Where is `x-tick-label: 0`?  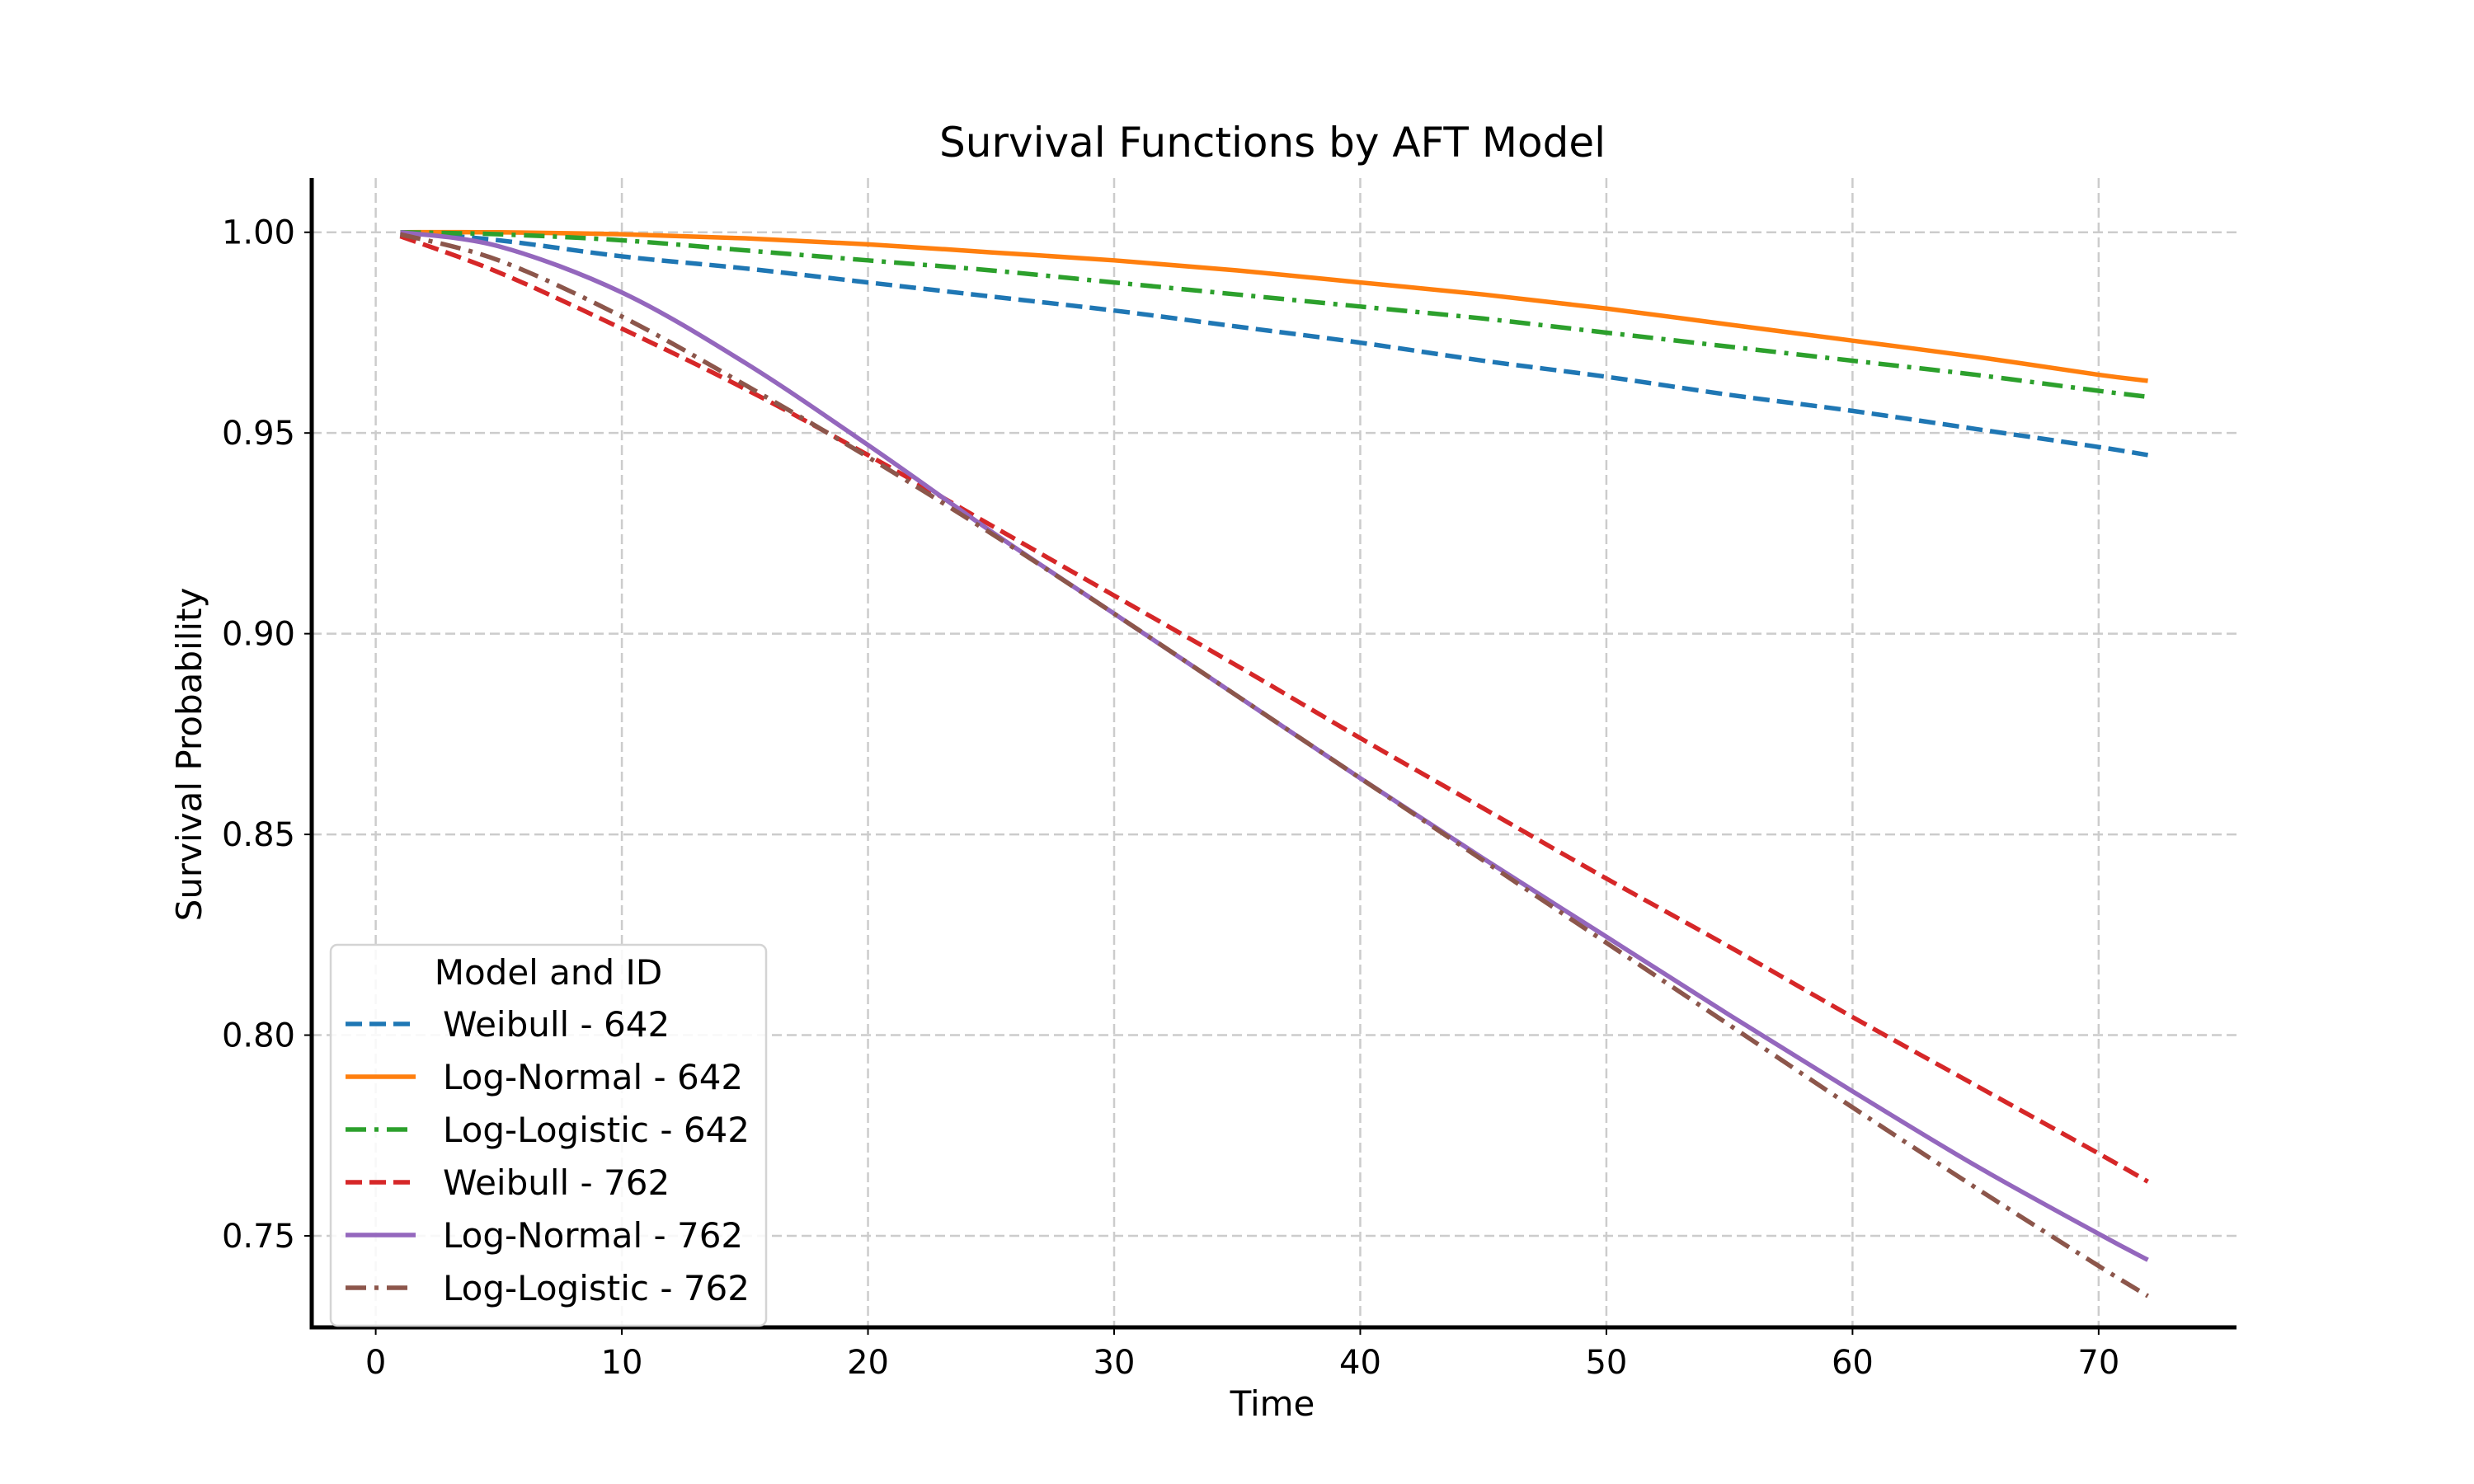 x-tick-label: 0 is located at coordinates (375, 1363).